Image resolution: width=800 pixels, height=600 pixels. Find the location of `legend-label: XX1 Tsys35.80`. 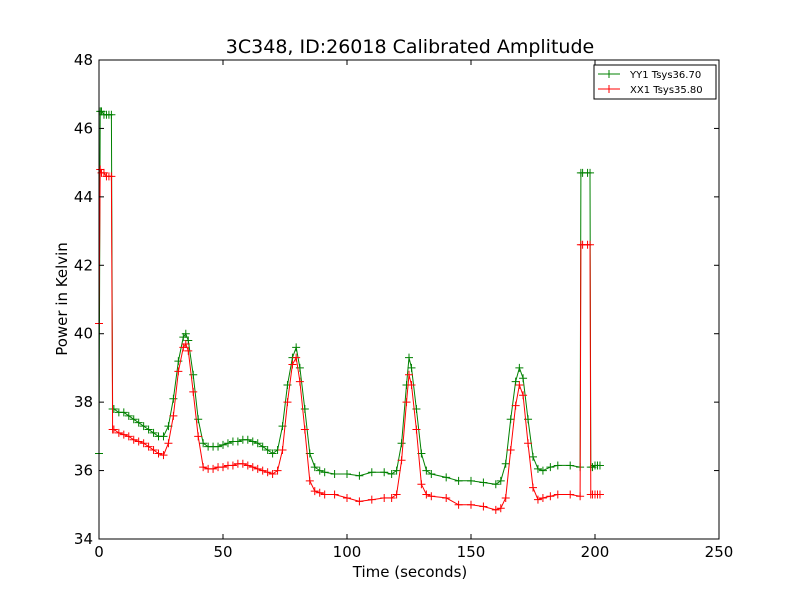

legend-label: XX1 Tsys35.80 is located at coordinates (666, 90).